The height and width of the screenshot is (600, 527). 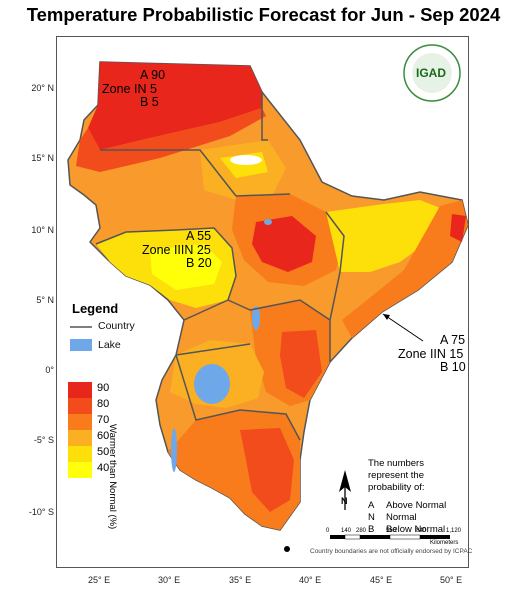 I want to click on zone1-red, so click(x=175, y=106).